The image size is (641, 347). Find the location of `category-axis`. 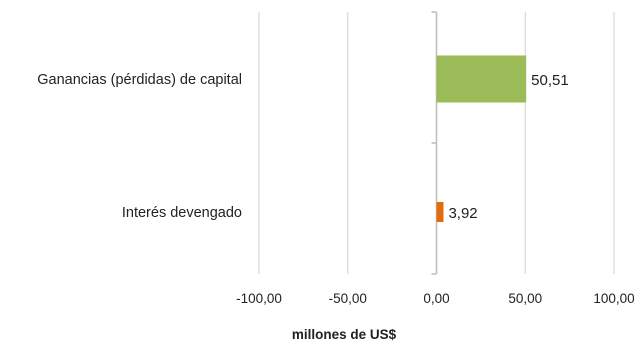

category-axis is located at coordinates (434, 143).